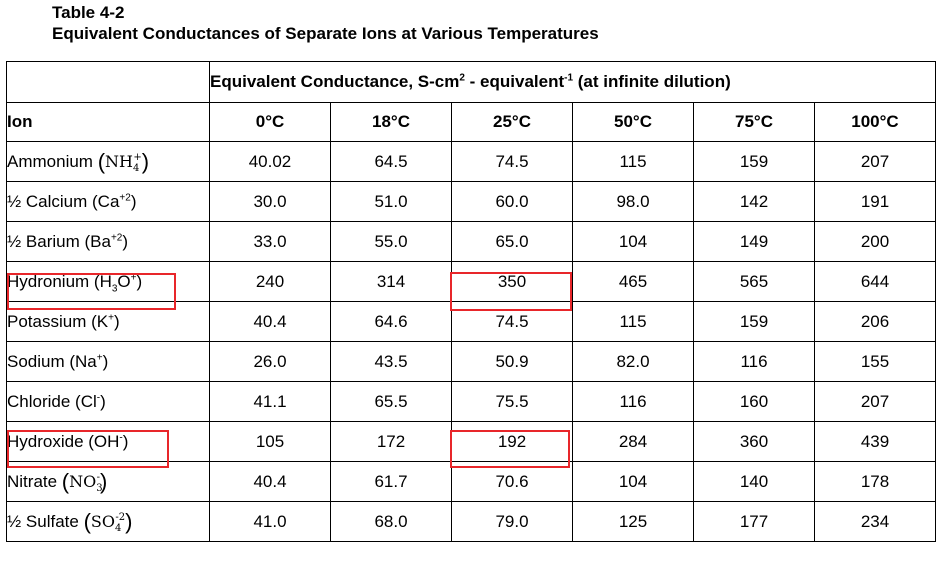 The height and width of the screenshot is (575, 940). Describe the element at coordinates (391, 521) in the screenshot. I see `value-cell-18c: 68.0` at that location.